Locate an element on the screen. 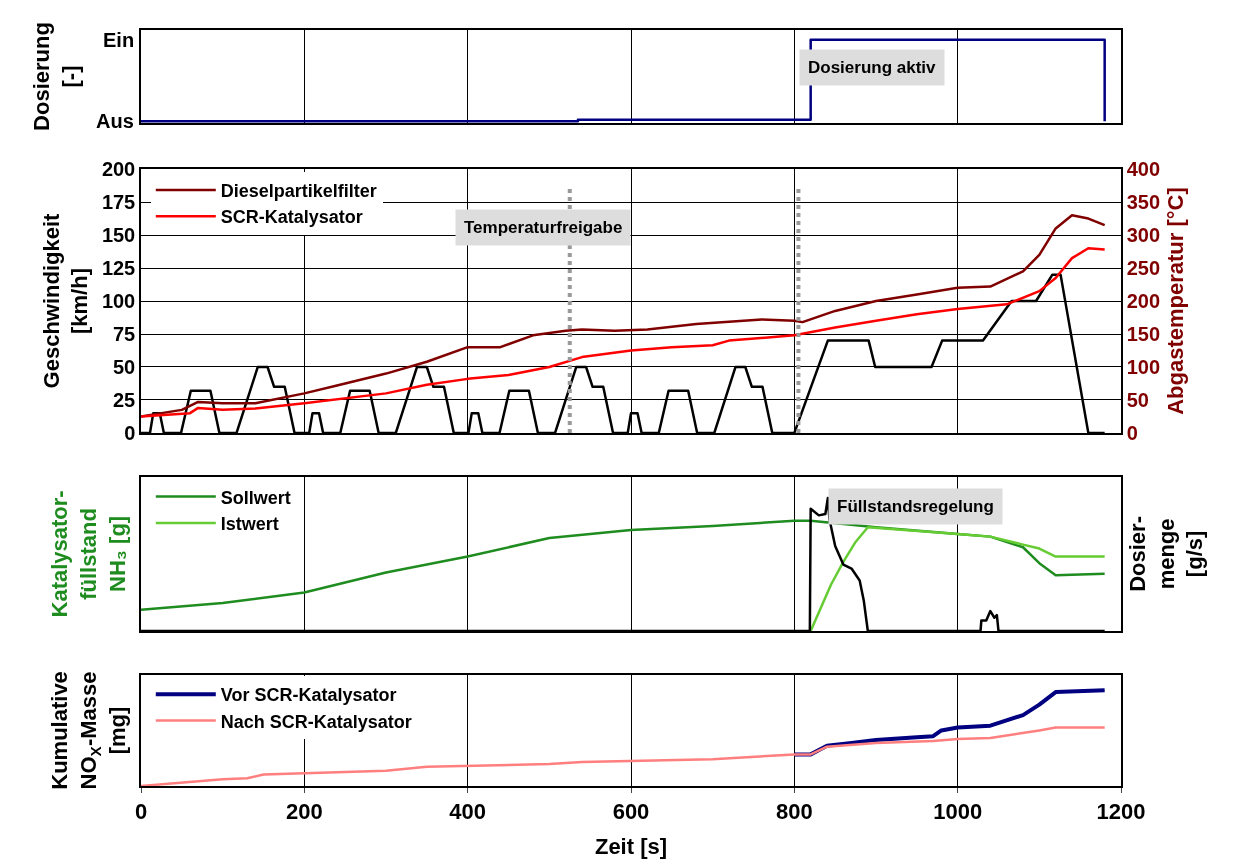 This screenshot has width=1240, height=867. y-axis-title: Dosierung [-] is located at coordinates (55, 76).